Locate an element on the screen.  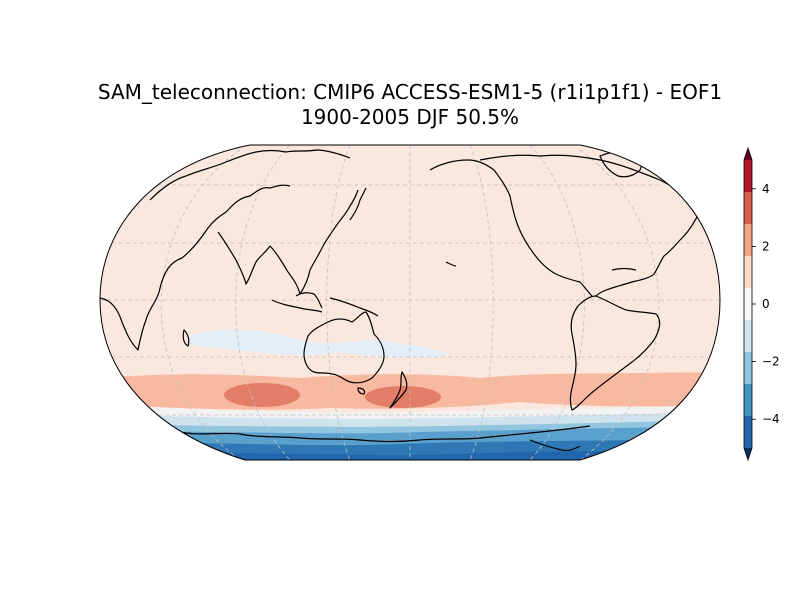
coastline-indonesia is located at coordinates (297, 306).